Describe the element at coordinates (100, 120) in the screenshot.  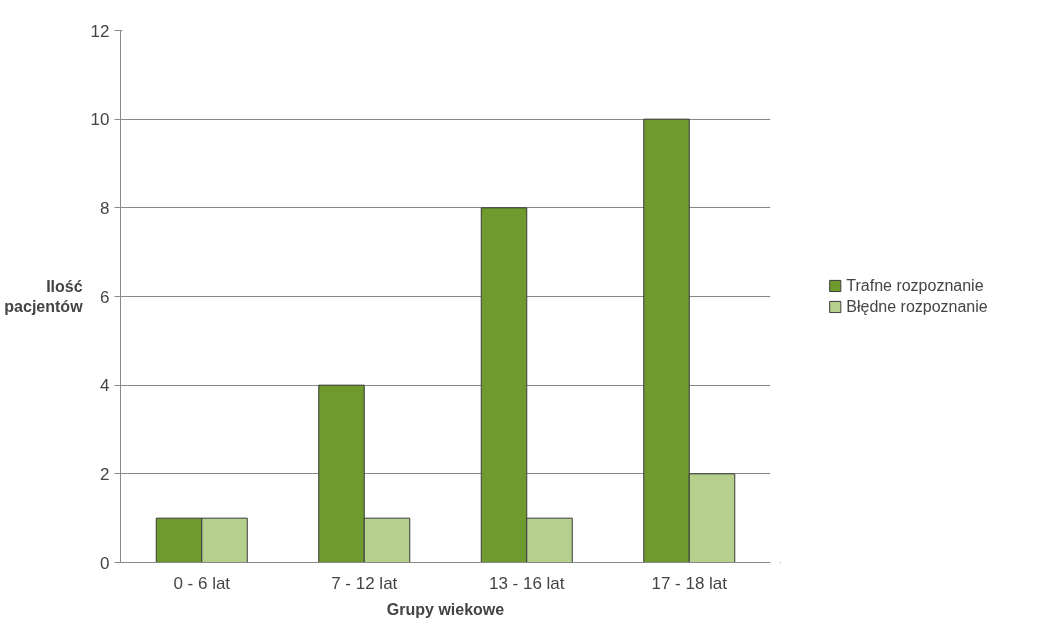
I see `y-tick-label: 10` at that location.